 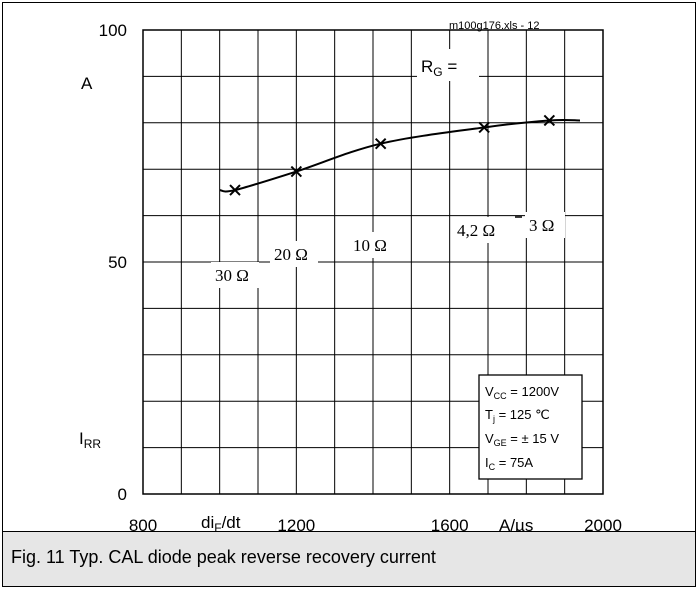 I want to click on condition-ic: IC = 75A, so click(x=509, y=463).